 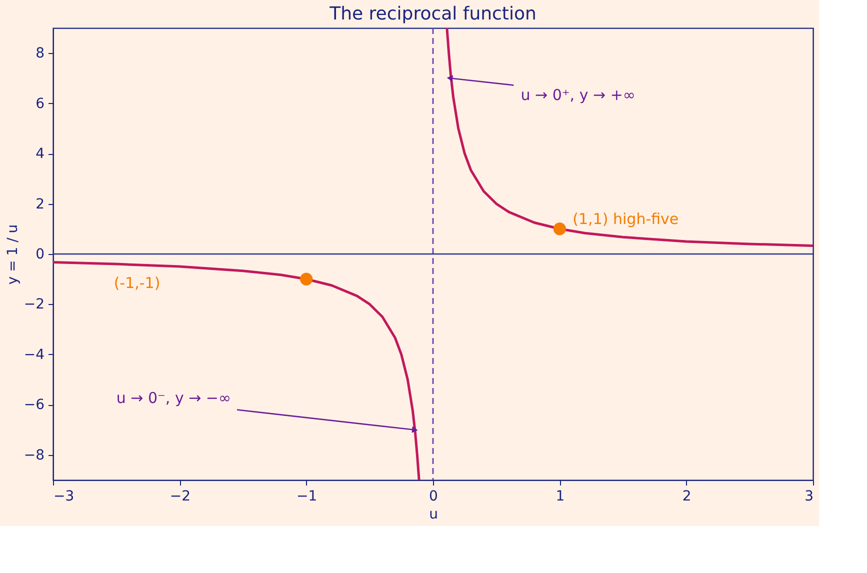 What do you see at coordinates (578, 95) in the screenshot?
I see `annotation: u → 0⁺, y → +∞` at bounding box center [578, 95].